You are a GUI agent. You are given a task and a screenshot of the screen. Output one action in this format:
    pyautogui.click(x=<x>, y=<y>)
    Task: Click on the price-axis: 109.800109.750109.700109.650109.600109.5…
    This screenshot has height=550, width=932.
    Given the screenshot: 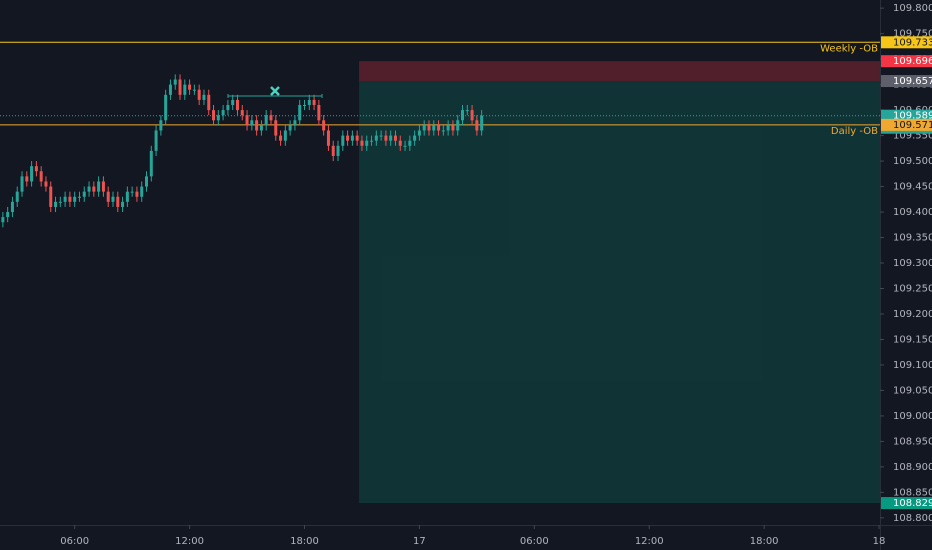 What is the action you would take?
    pyautogui.click(x=906, y=263)
    